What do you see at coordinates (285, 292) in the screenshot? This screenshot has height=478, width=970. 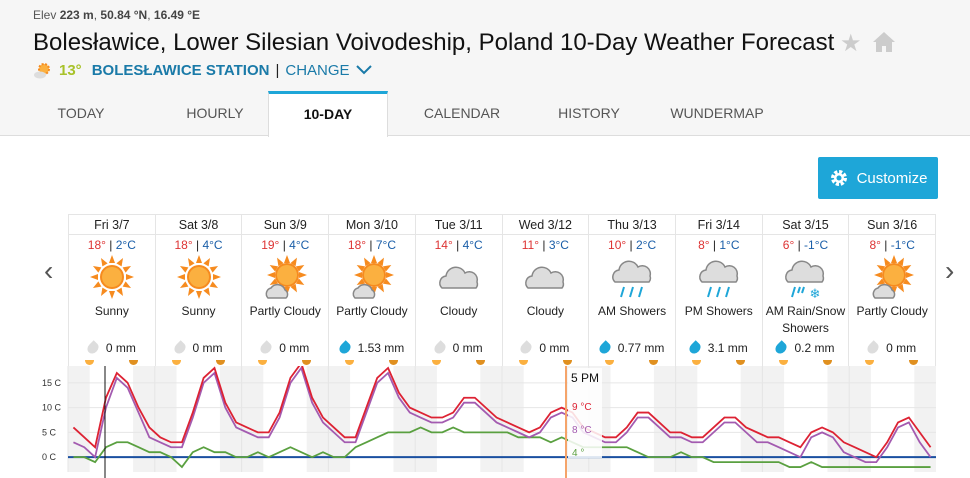 I see `day-column: Sun 3/9 19° | 4°C Partly Cloudy 0 mm` at bounding box center [285, 292].